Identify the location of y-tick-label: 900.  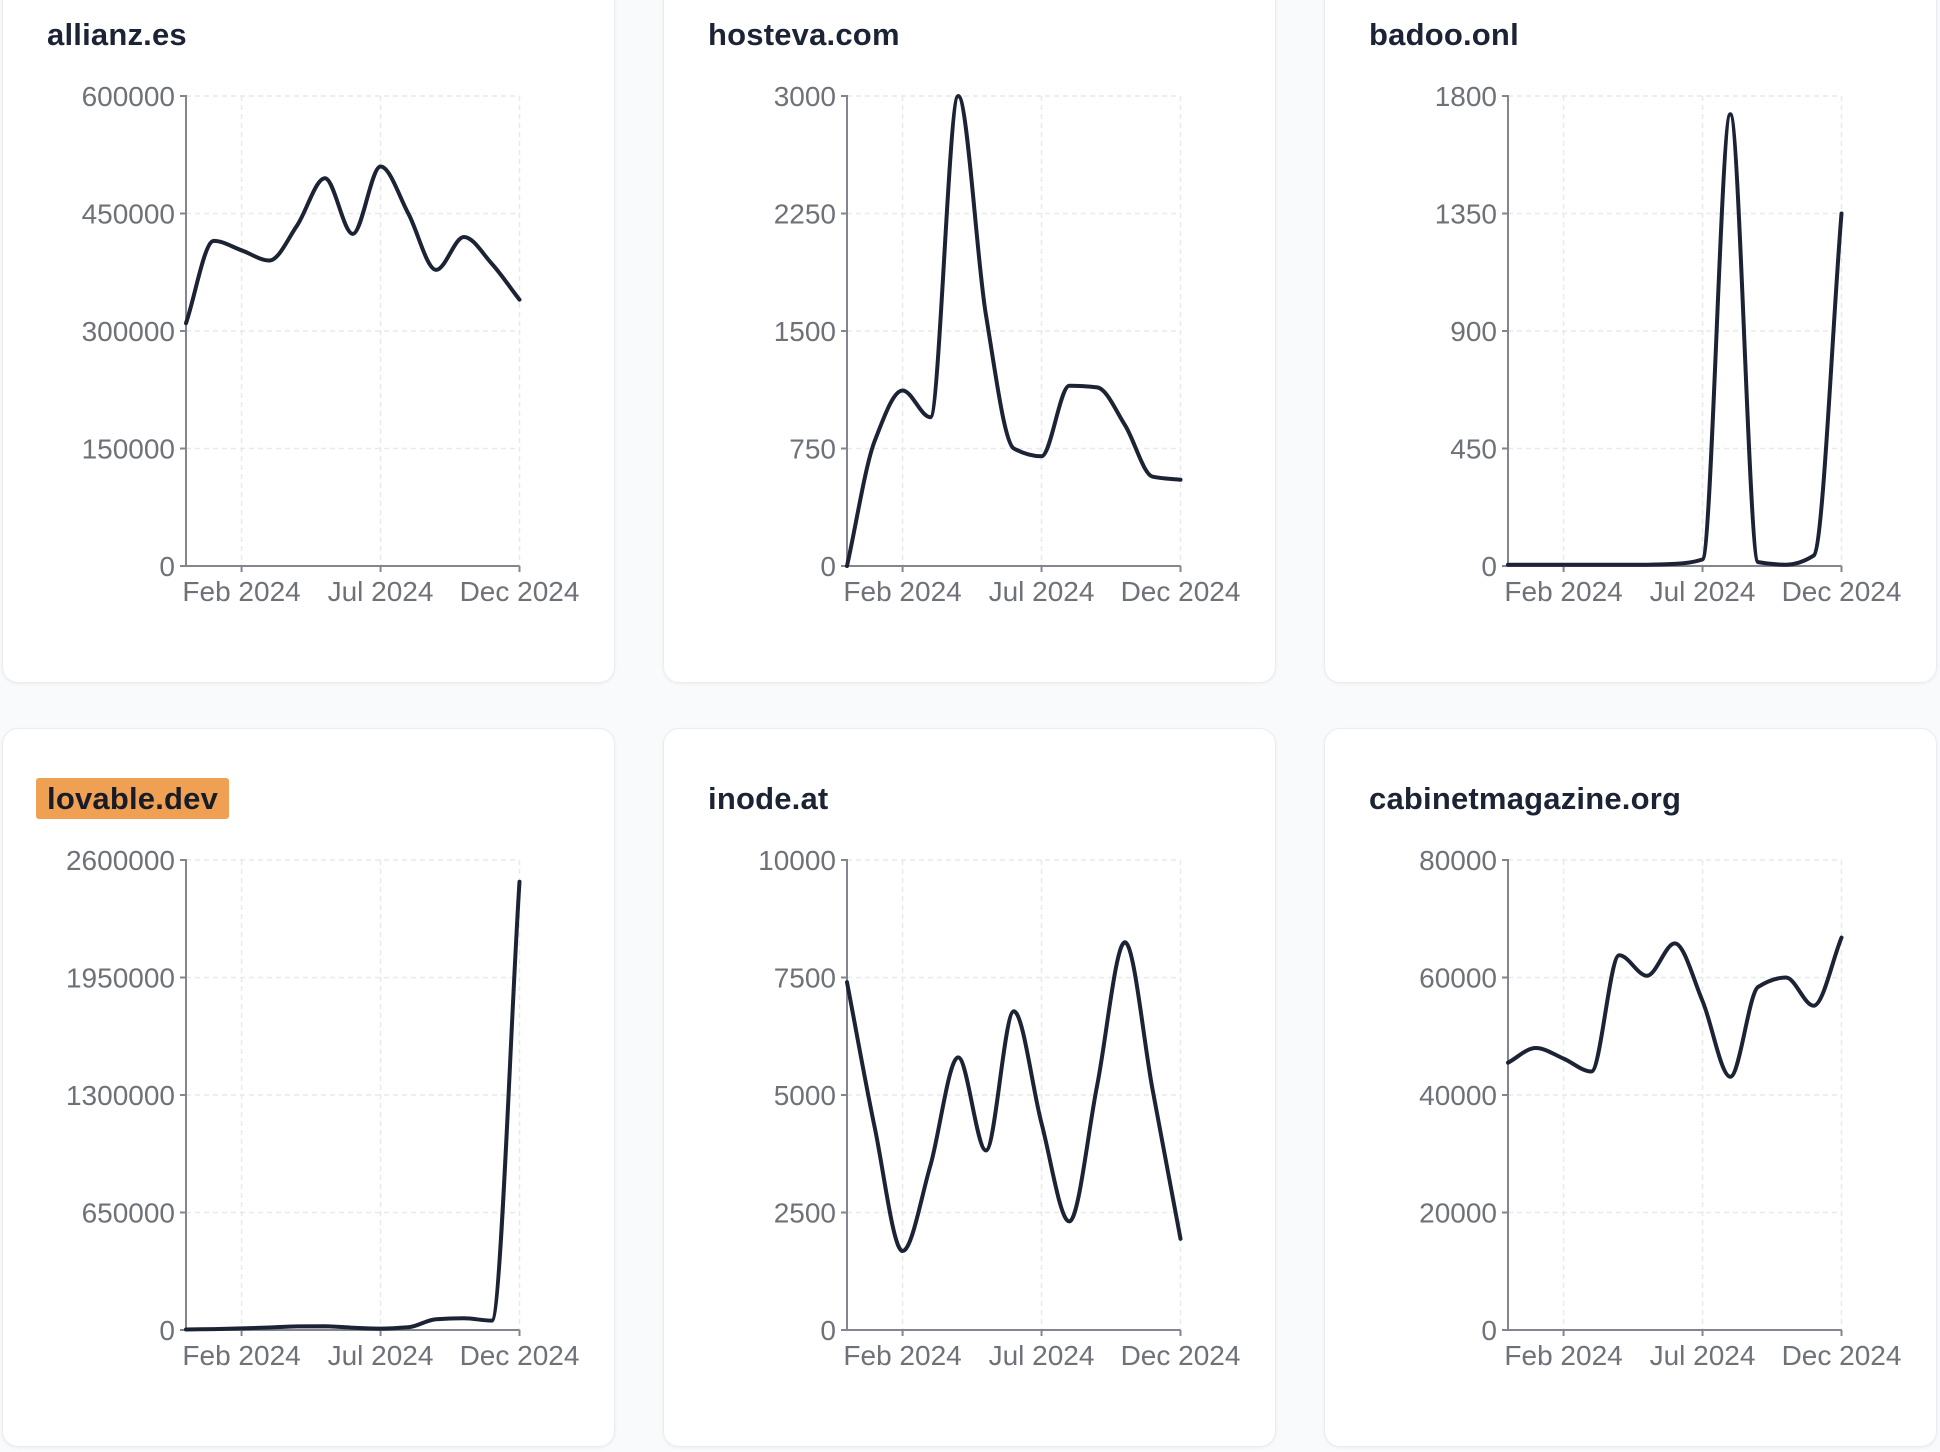
(1473, 331).